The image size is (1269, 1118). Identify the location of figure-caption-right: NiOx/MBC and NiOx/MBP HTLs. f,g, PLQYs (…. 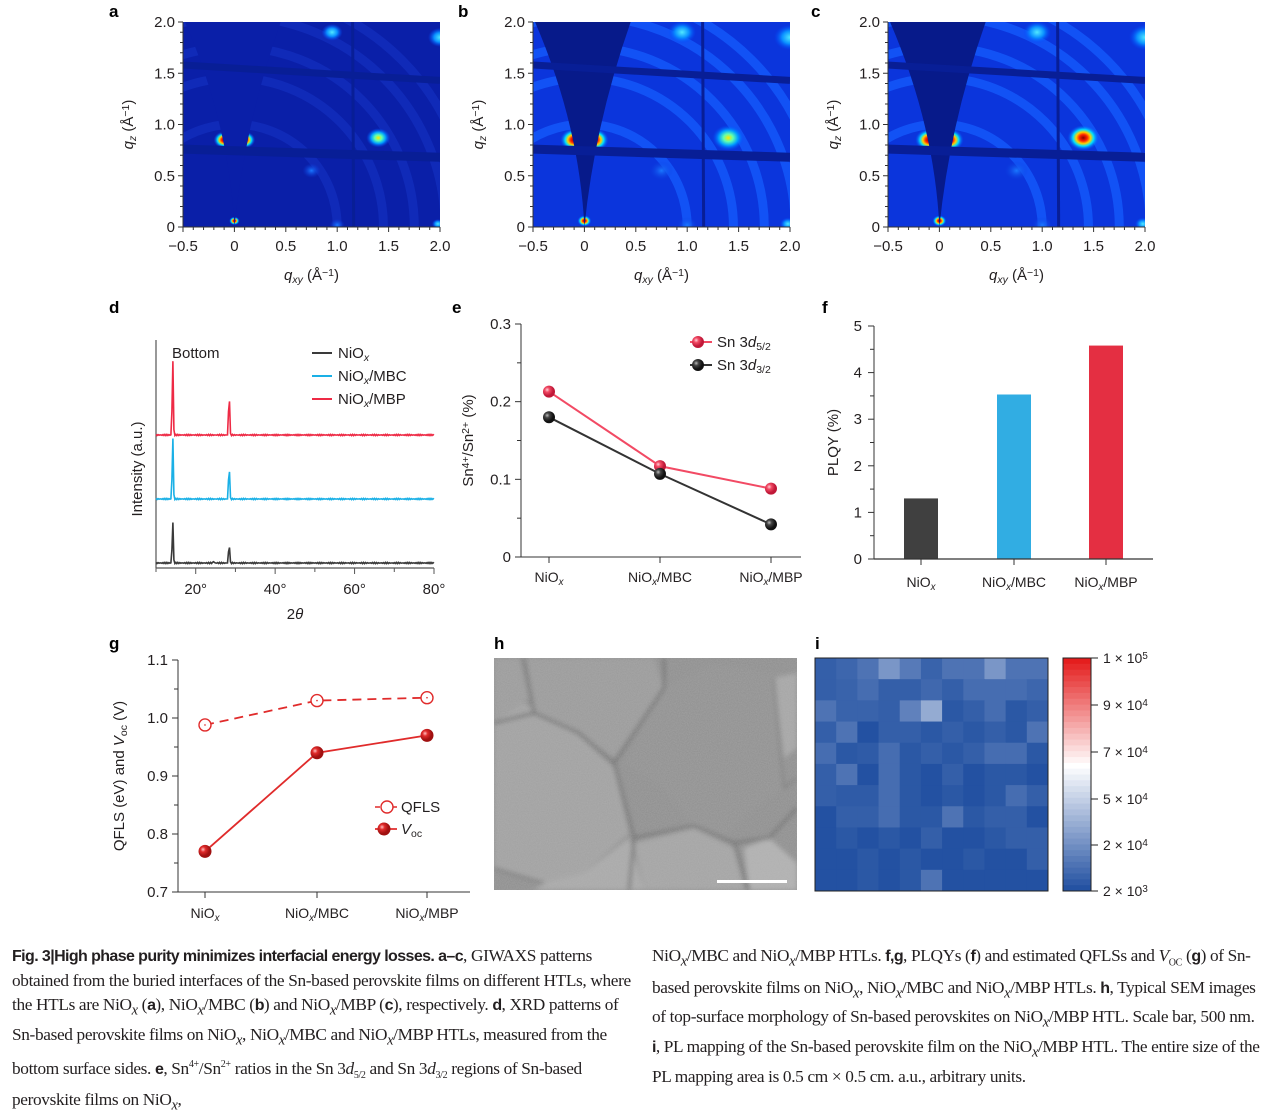
(956, 1016).